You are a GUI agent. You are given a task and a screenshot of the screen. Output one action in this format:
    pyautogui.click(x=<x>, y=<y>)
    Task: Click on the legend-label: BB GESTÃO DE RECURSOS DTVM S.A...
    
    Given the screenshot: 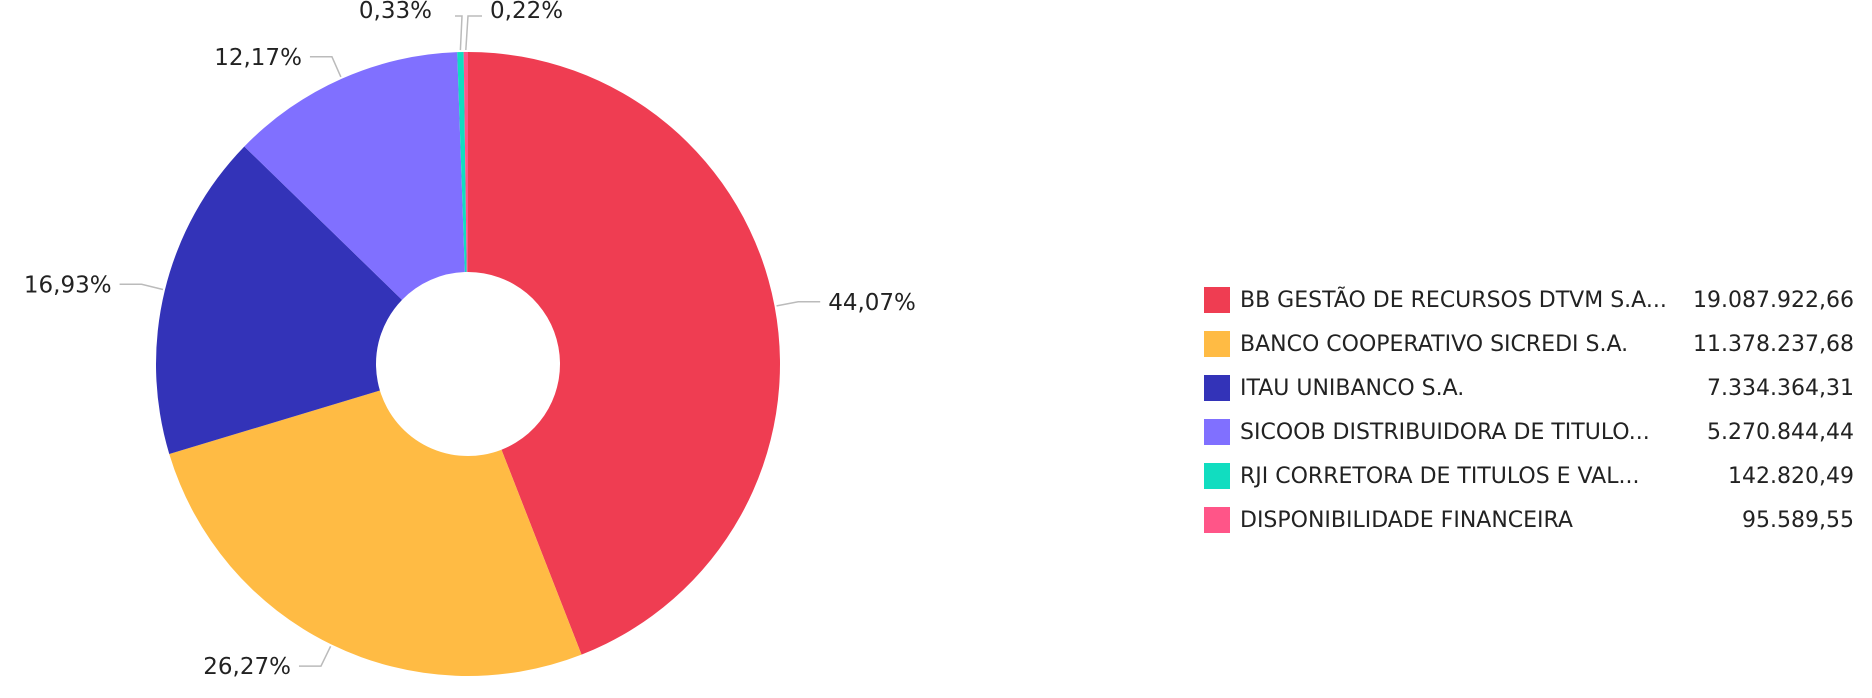 What is the action you would take?
    pyautogui.click(x=1453, y=300)
    